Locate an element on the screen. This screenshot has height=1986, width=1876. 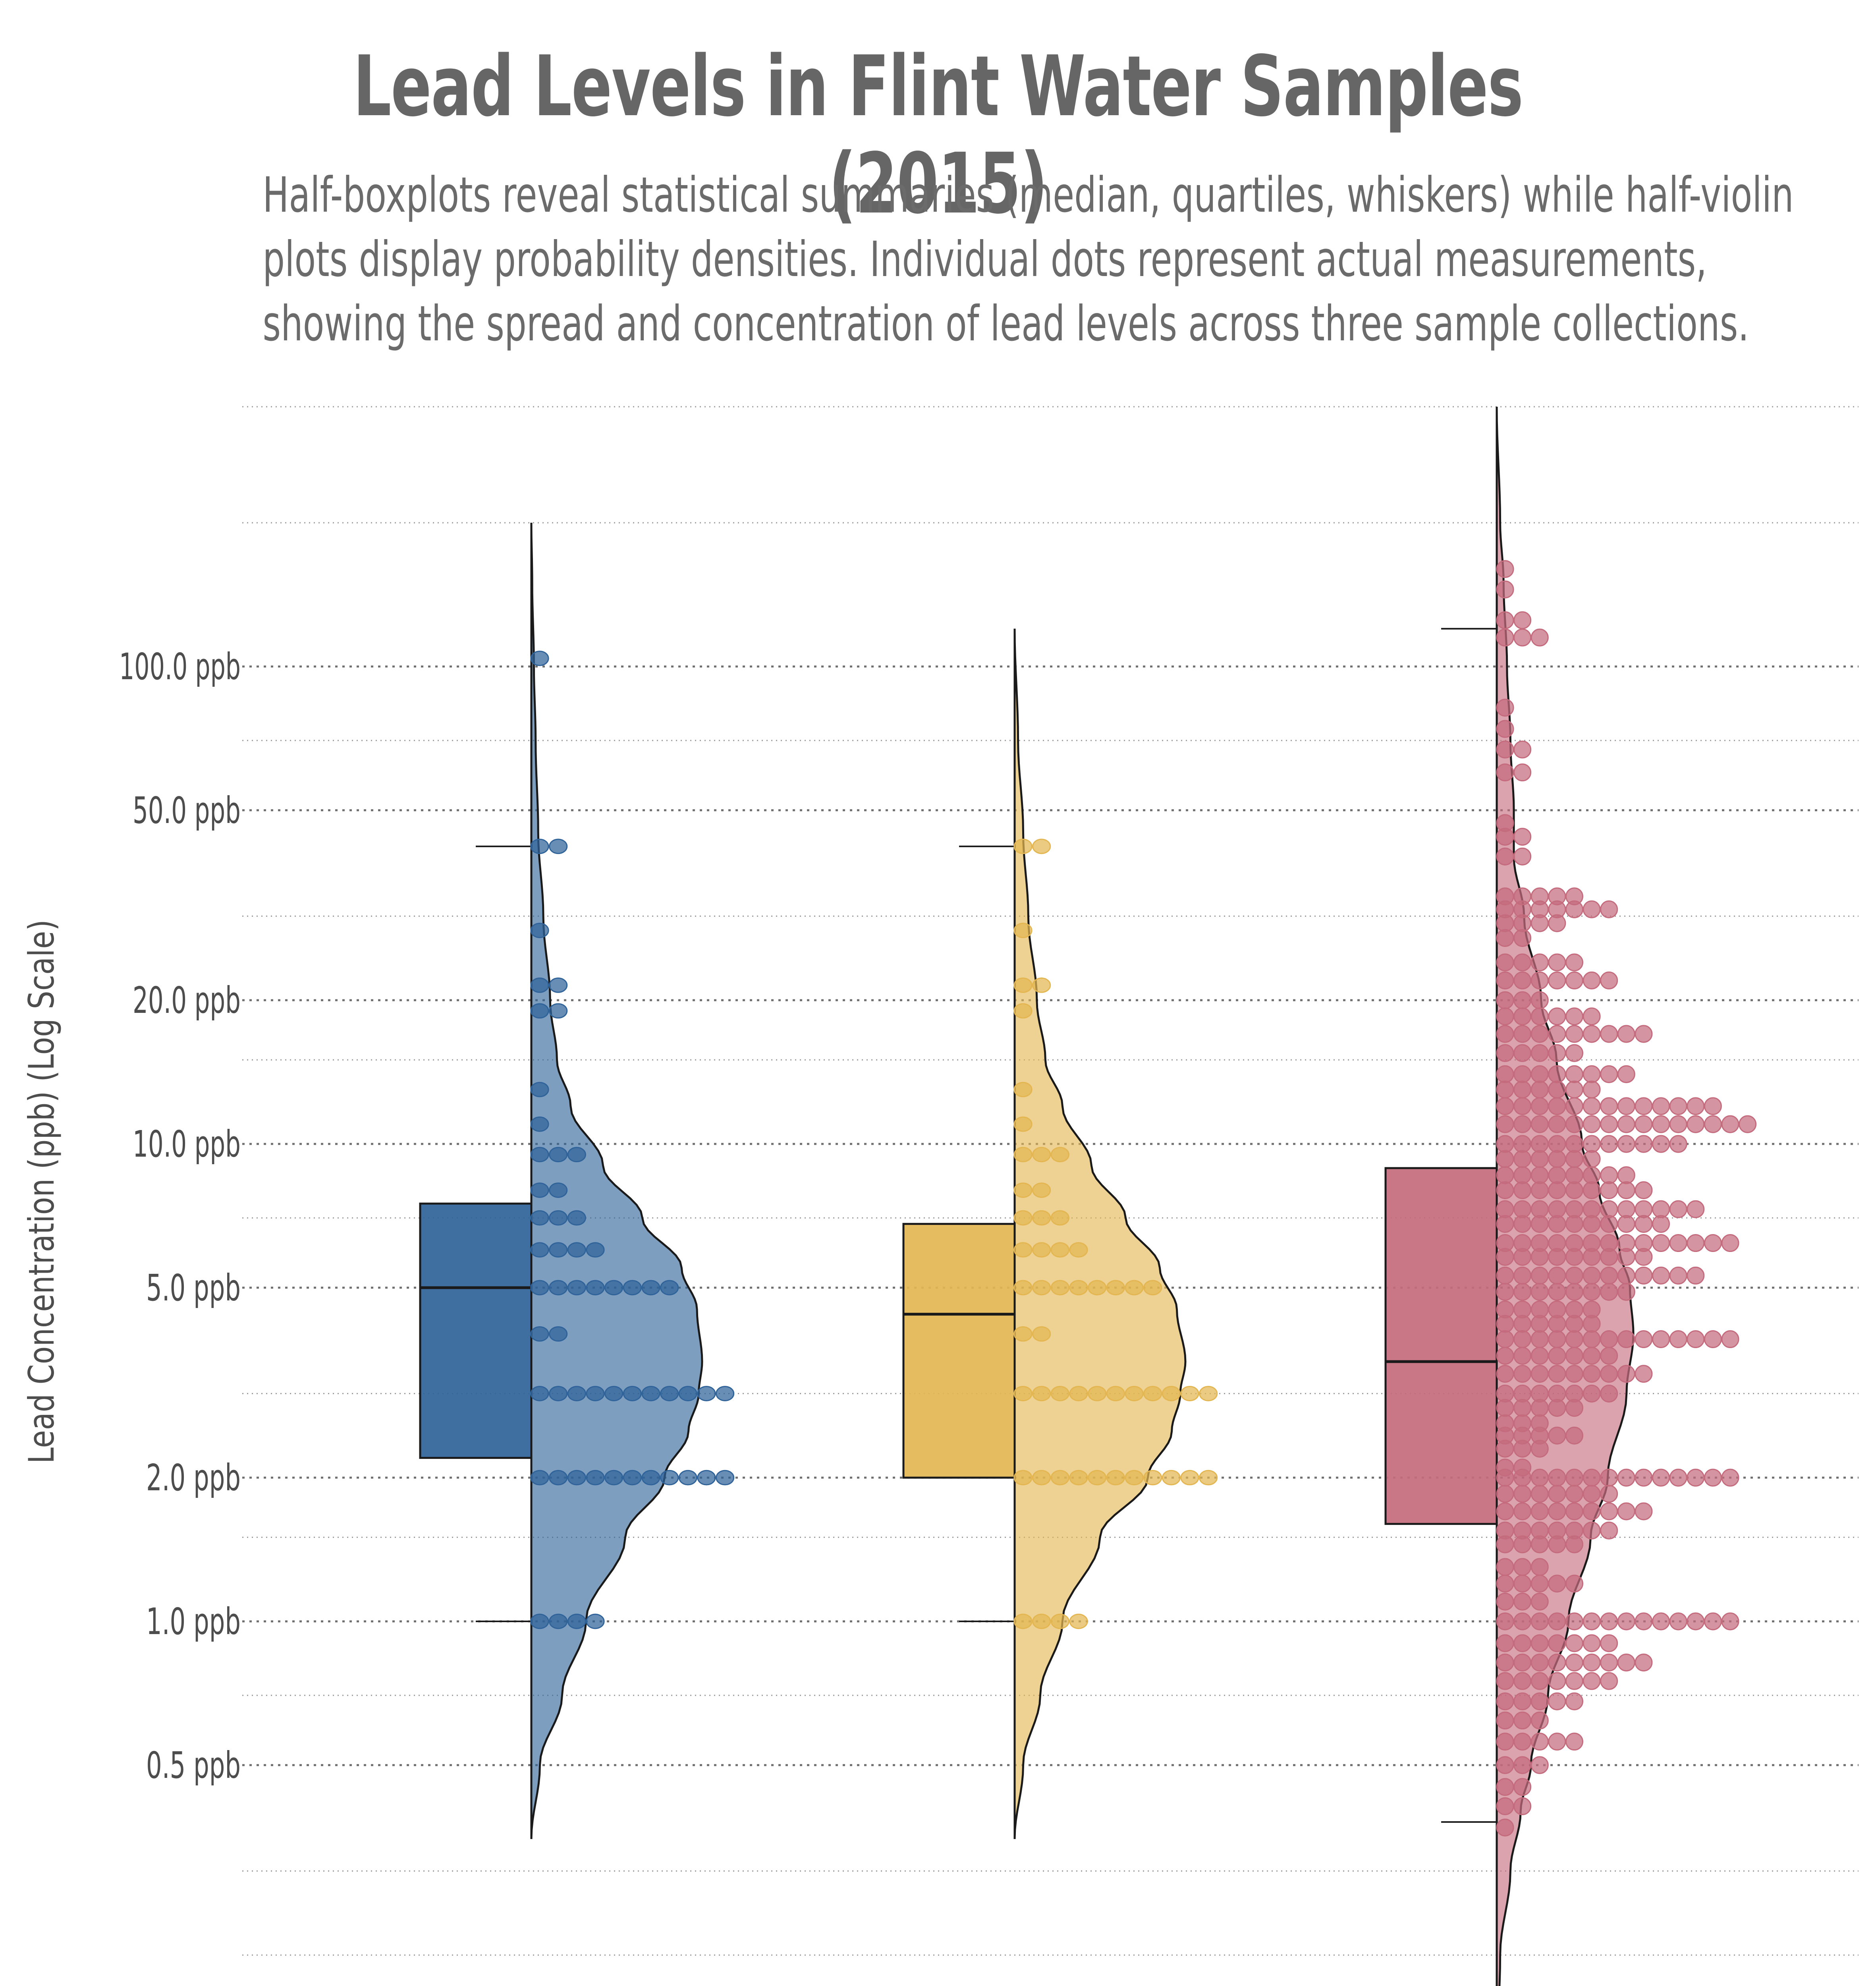
y-tick-label: 1.0 ppb is located at coordinates (193, 1621).